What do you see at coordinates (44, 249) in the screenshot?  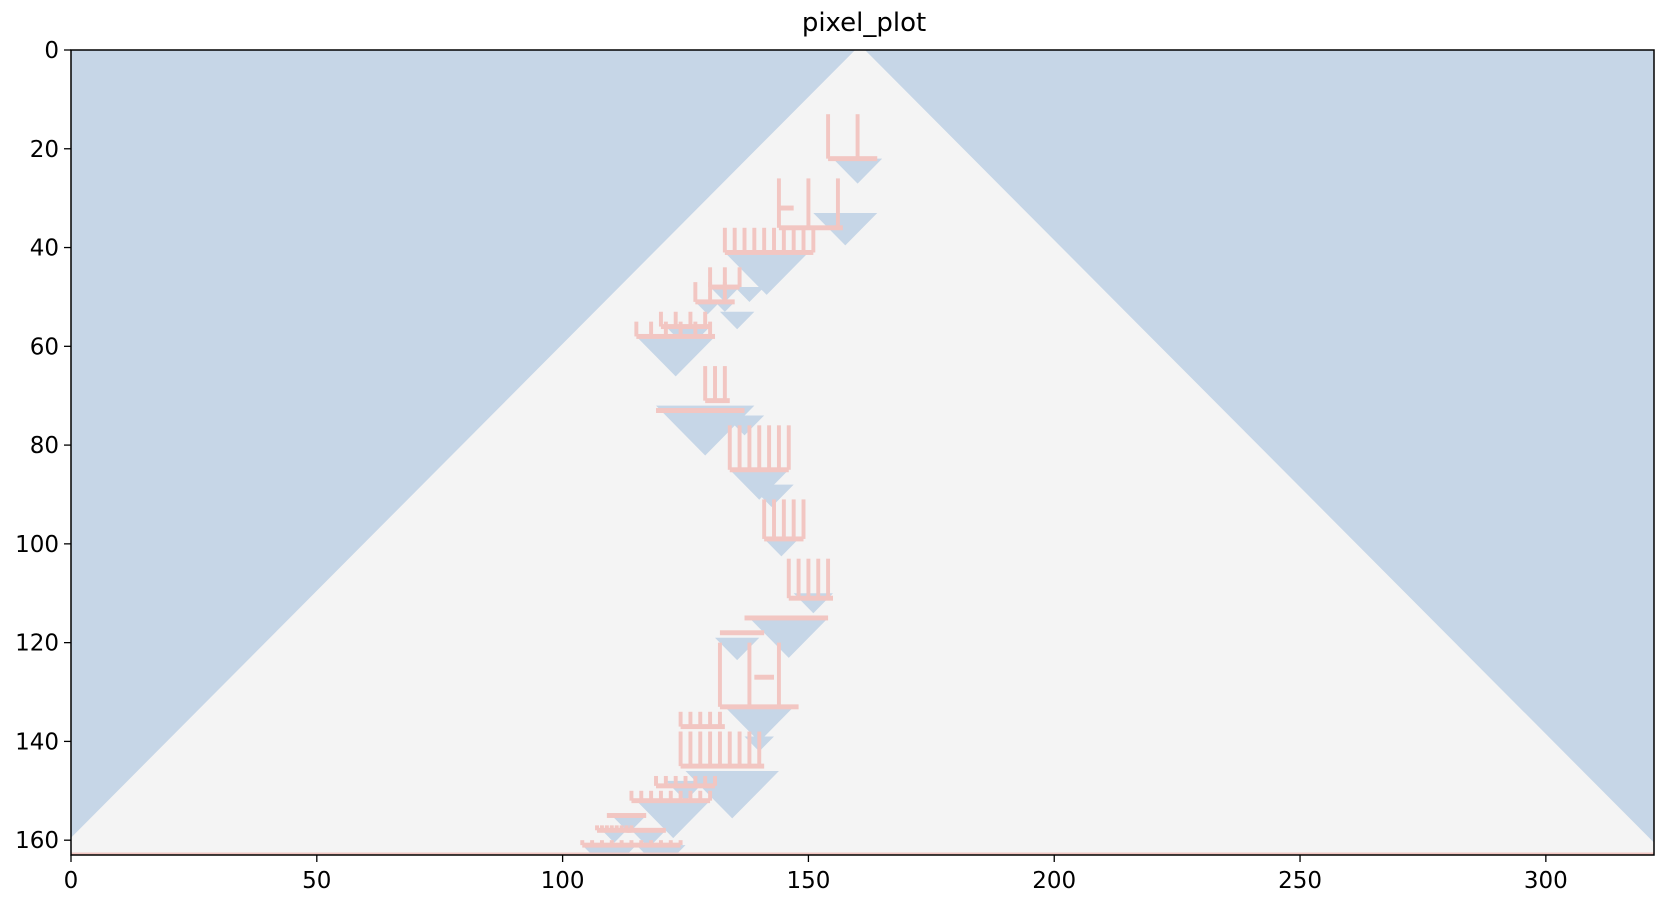 I see `y-tick-label: 40` at bounding box center [44, 249].